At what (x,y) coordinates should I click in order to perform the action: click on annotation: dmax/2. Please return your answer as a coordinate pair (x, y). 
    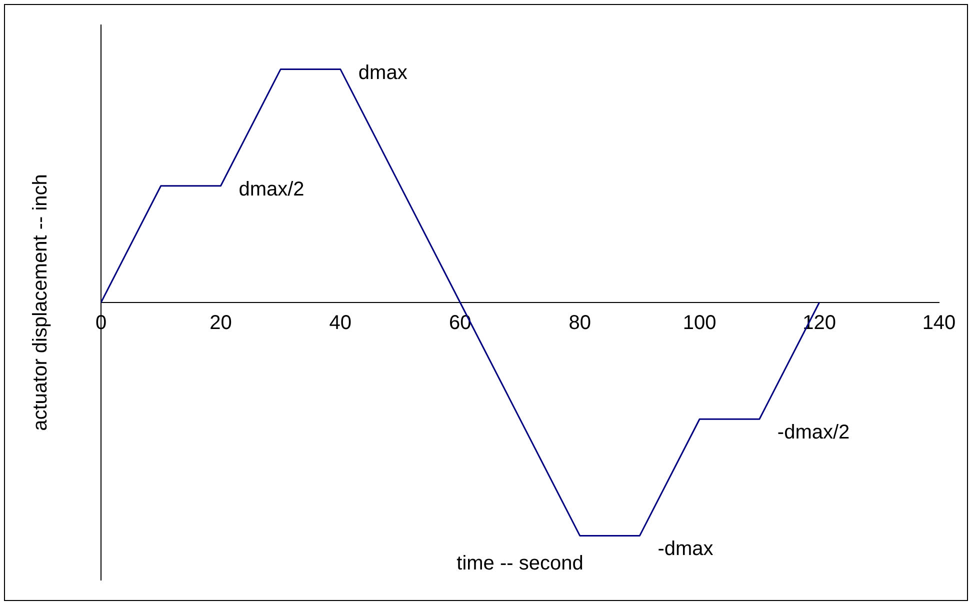
    Looking at the image, I should click on (271, 189).